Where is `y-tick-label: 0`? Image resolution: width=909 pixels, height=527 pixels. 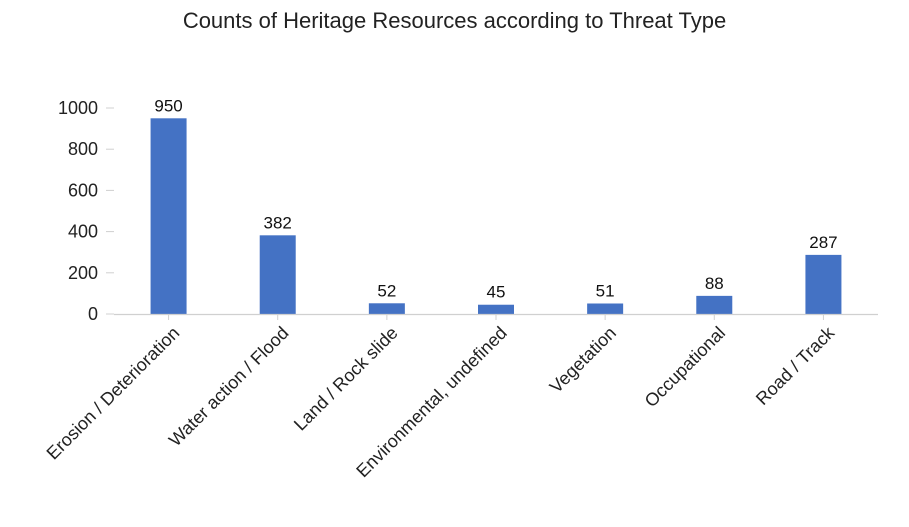 y-tick-label: 0 is located at coordinates (93, 314).